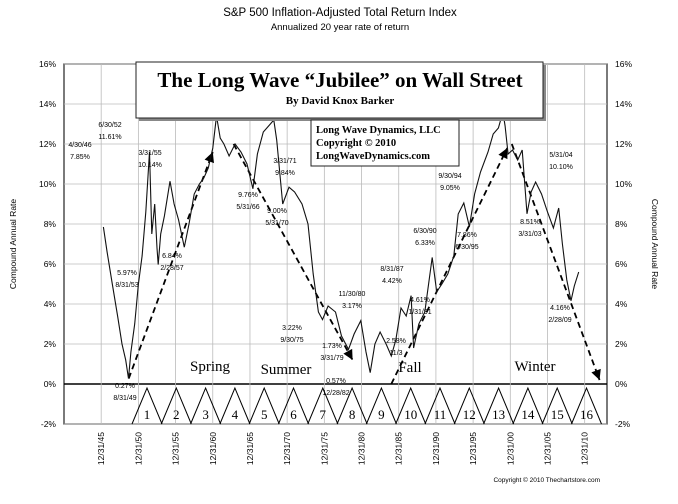  Describe the element at coordinates (621, 384) in the screenshot. I see `y-tick-label-right: 0%` at that location.